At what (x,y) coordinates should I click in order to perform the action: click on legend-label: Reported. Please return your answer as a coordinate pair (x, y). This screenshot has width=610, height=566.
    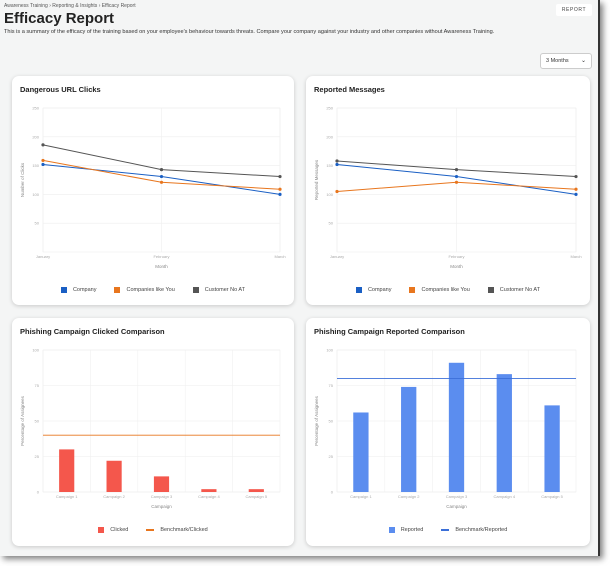
    Looking at the image, I should click on (412, 530).